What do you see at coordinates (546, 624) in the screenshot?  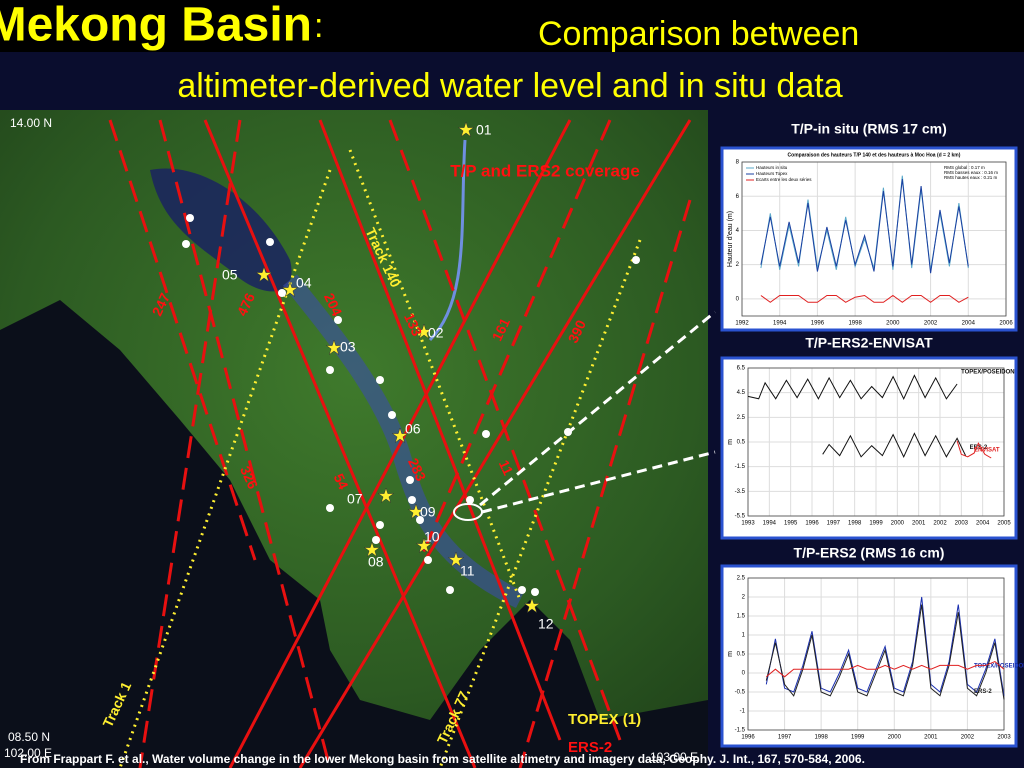 I see `station-label: 12` at bounding box center [546, 624].